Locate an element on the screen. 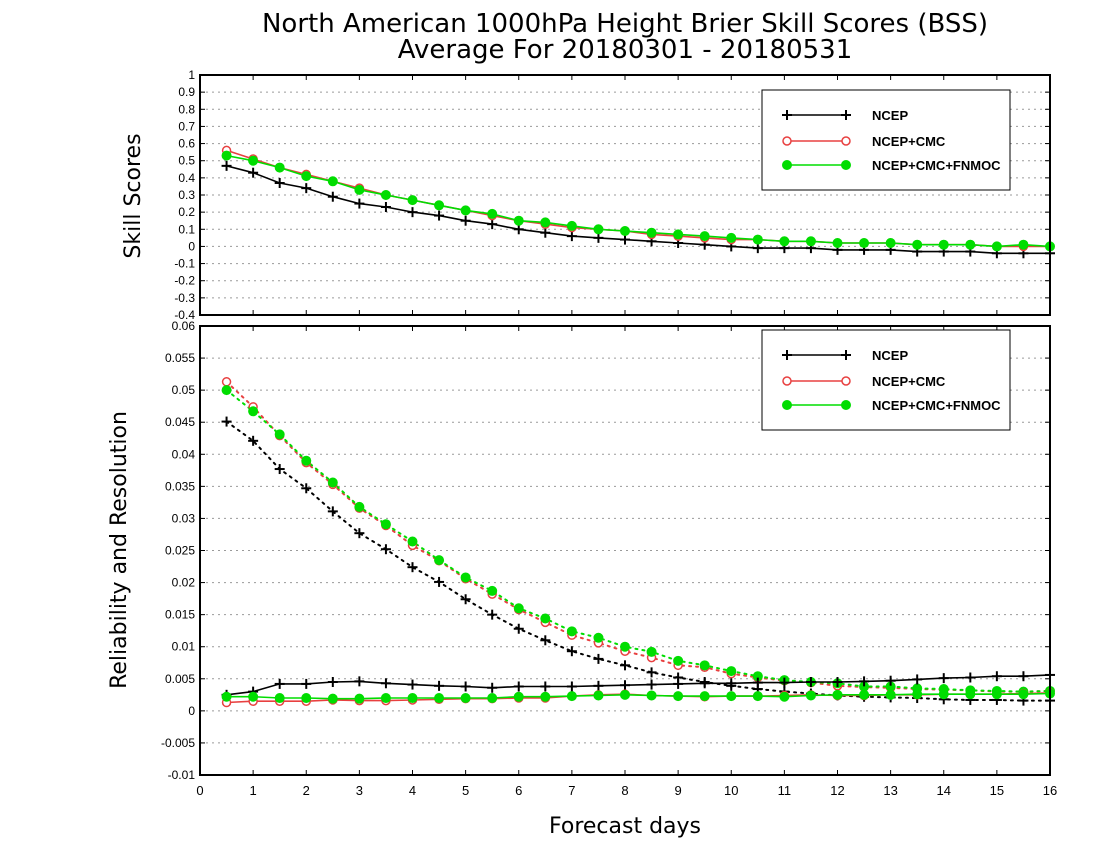 The height and width of the screenshot is (850, 1100). bottom-ytick-label: 0.03 is located at coordinates (184, 518).